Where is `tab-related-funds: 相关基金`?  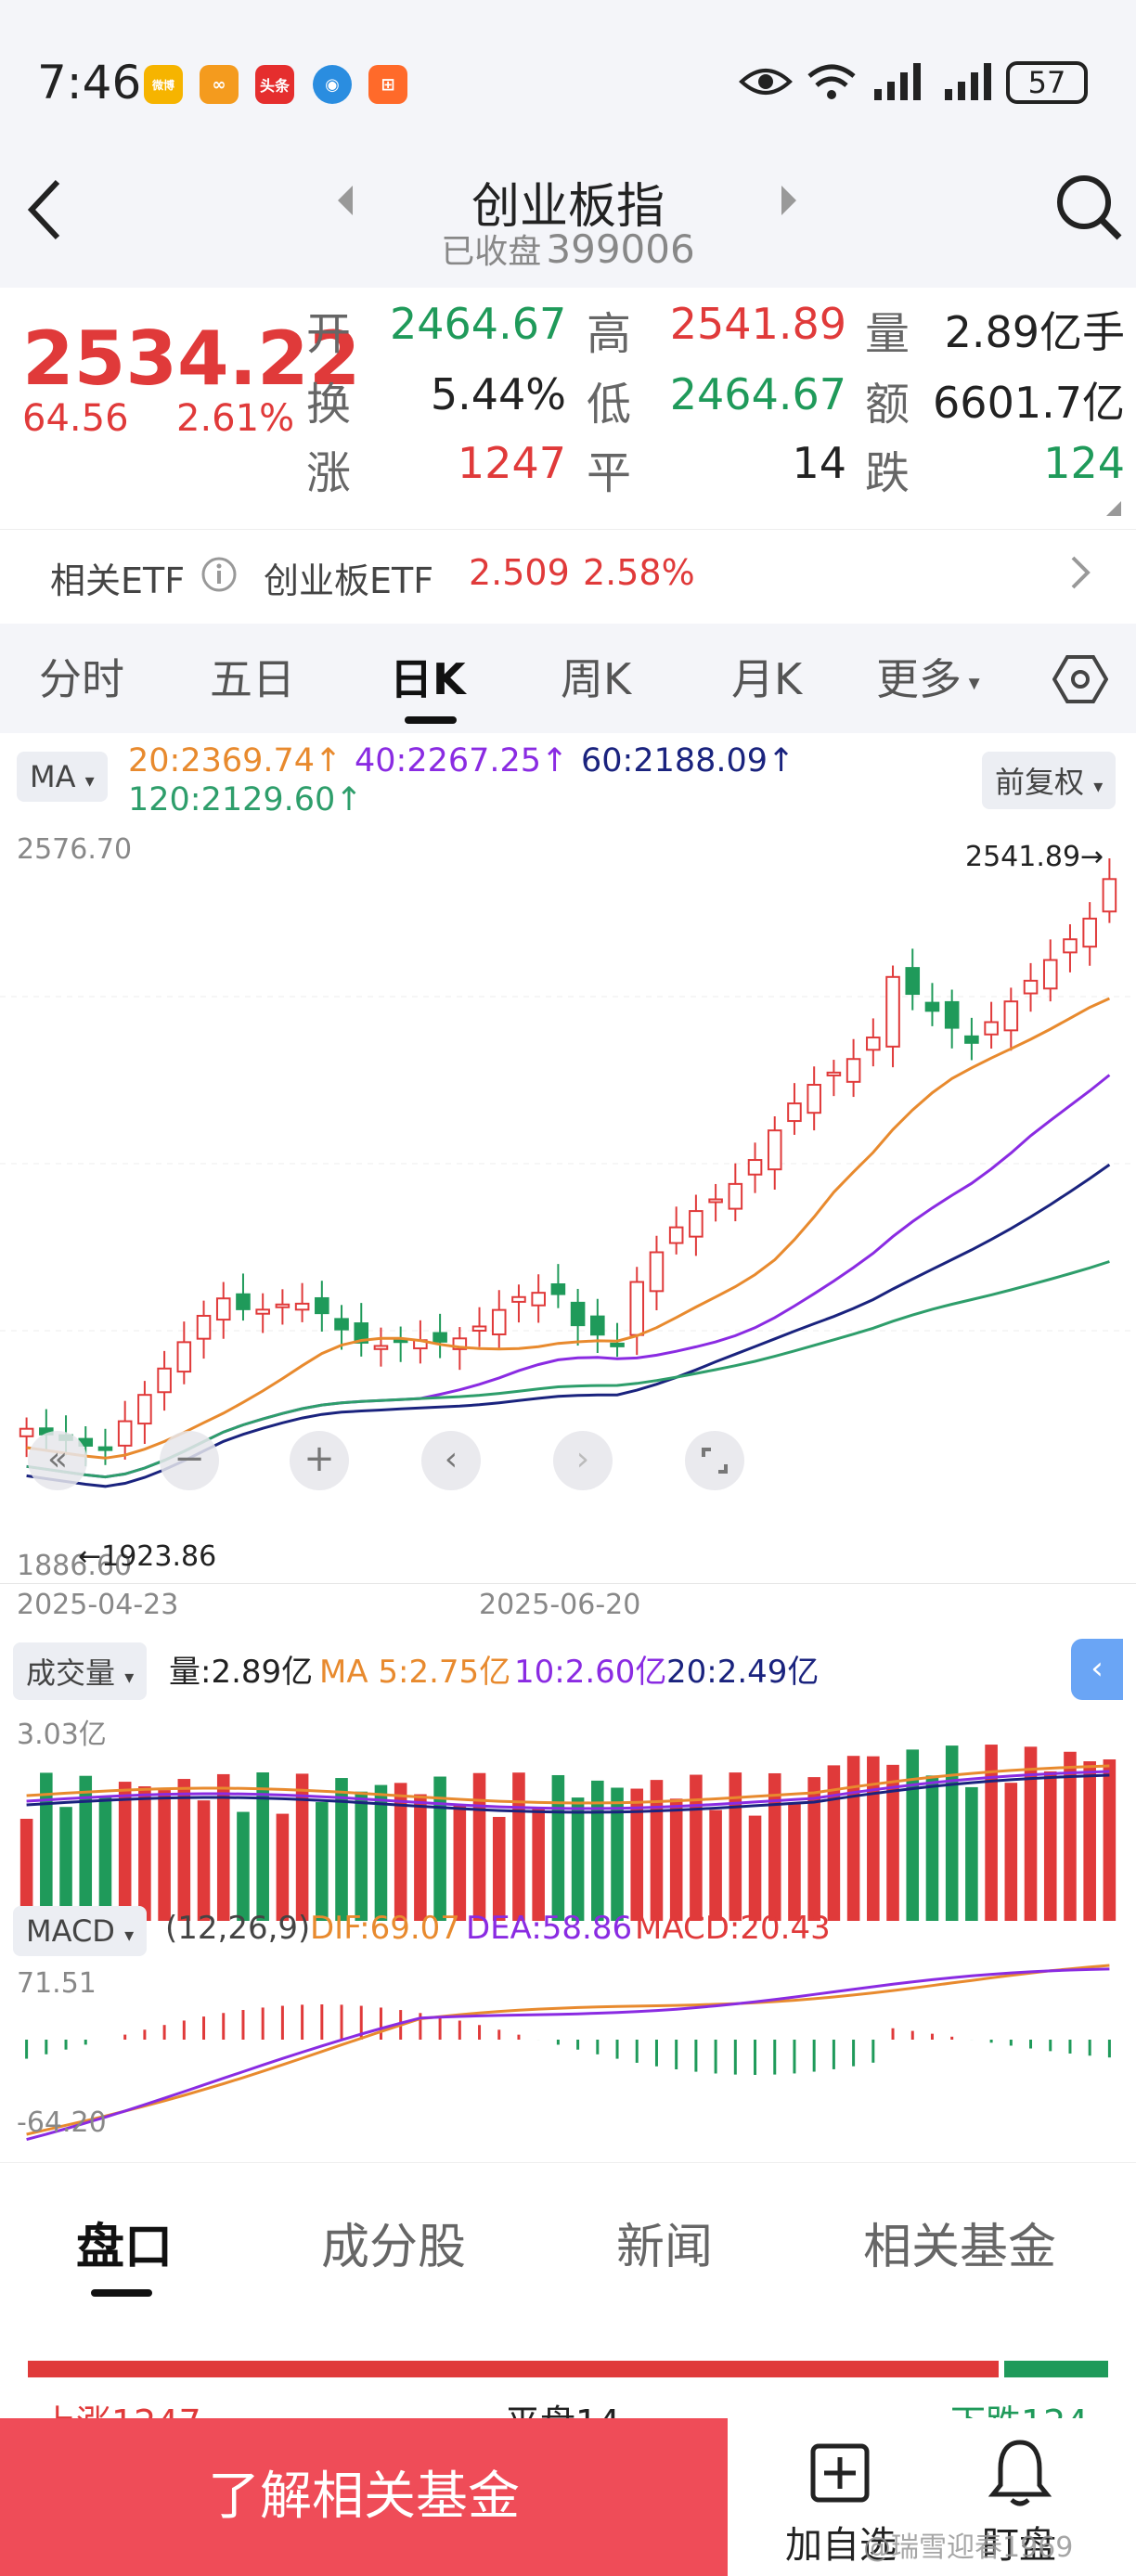
tab-related-funds: 相关基金 is located at coordinates (960, 2247).